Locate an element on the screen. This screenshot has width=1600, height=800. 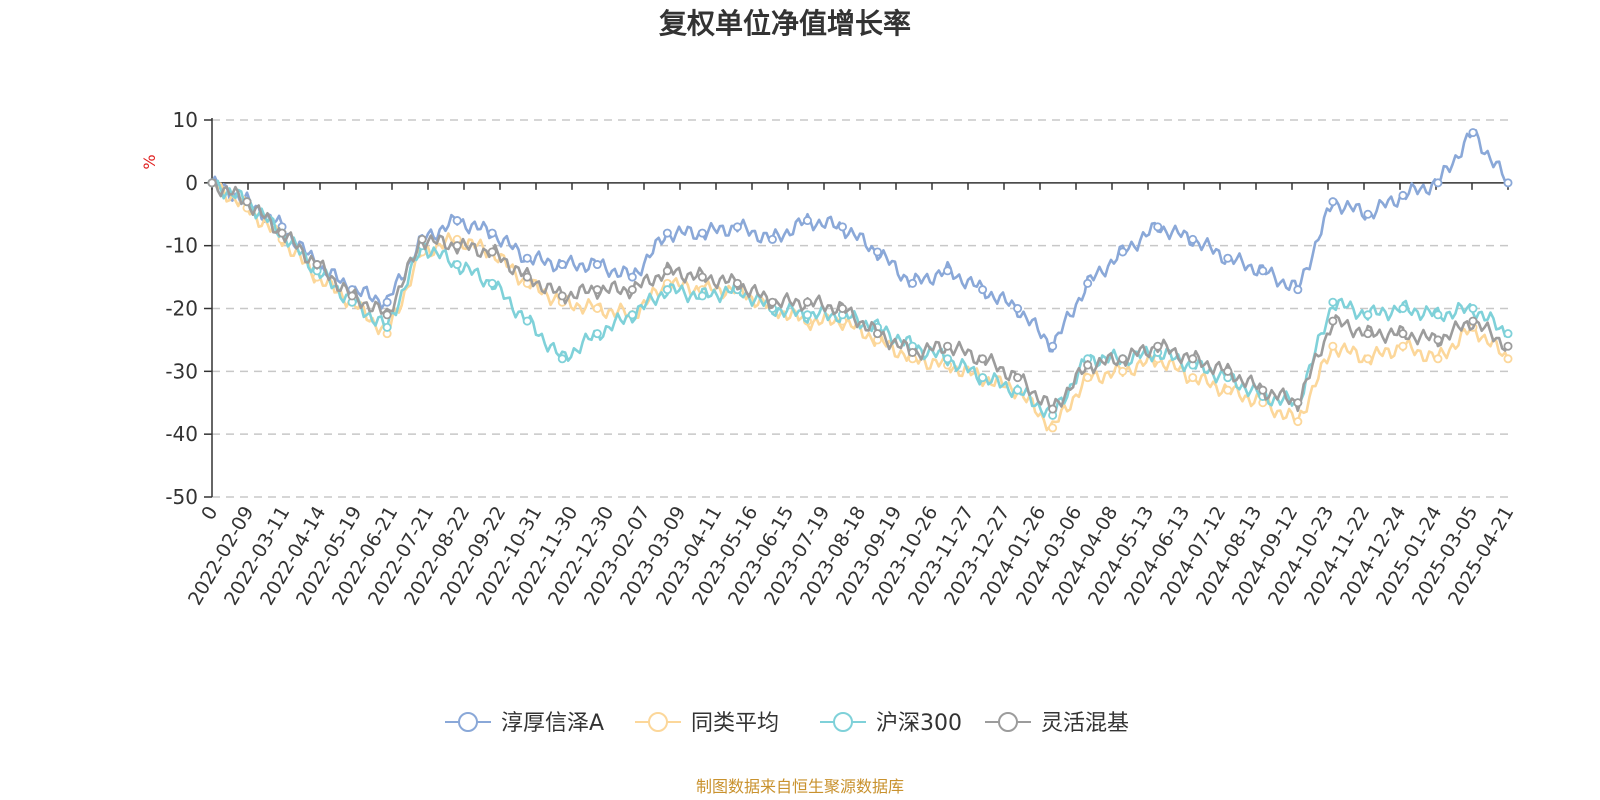
chart-title: 复权单位净值增长率 is located at coordinates (785, 23).